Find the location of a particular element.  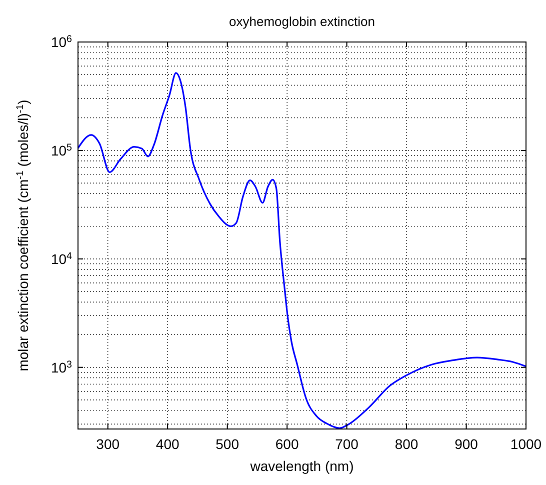

x-tick-label: 700 is located at coordinates (347, 444).